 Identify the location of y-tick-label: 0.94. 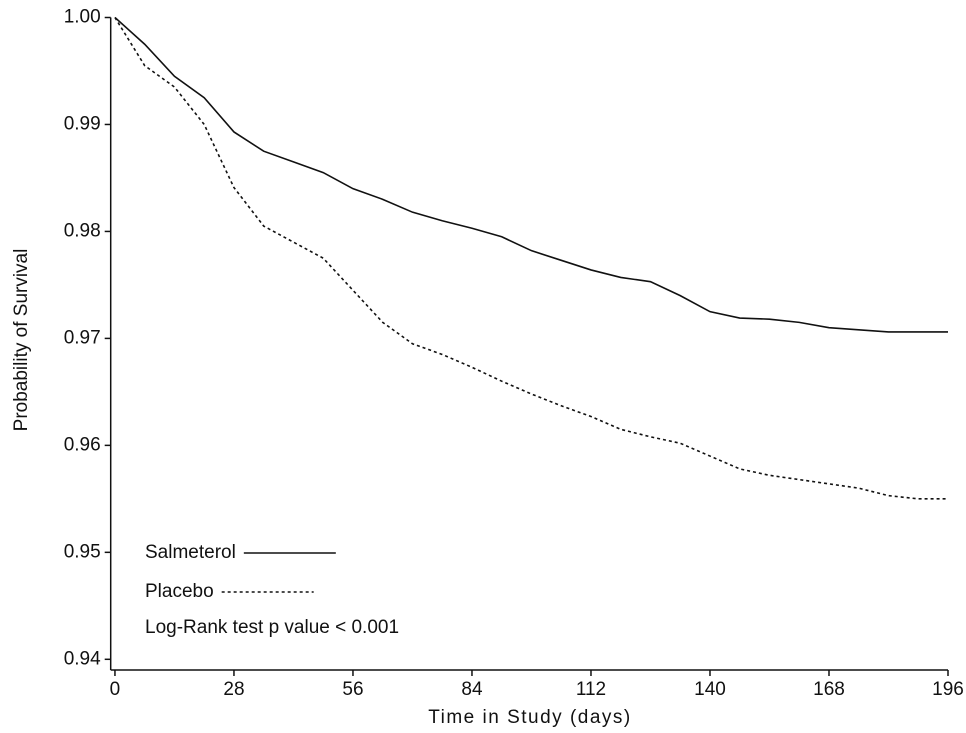
(82, 658).